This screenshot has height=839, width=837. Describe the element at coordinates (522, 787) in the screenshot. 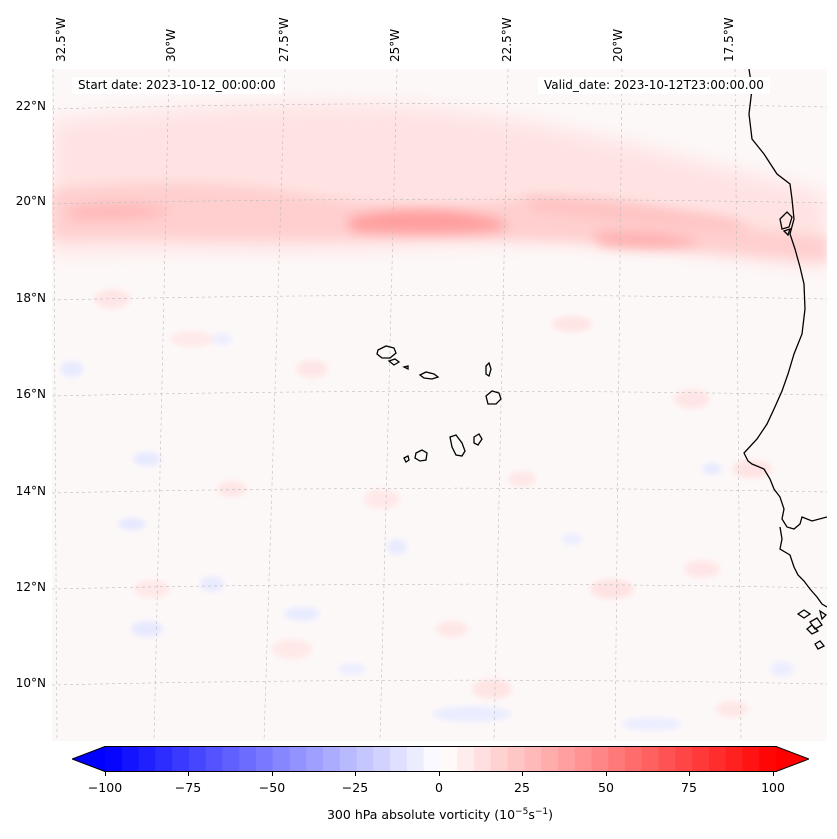

I see `colorbar-tick-label: 25` at that location.